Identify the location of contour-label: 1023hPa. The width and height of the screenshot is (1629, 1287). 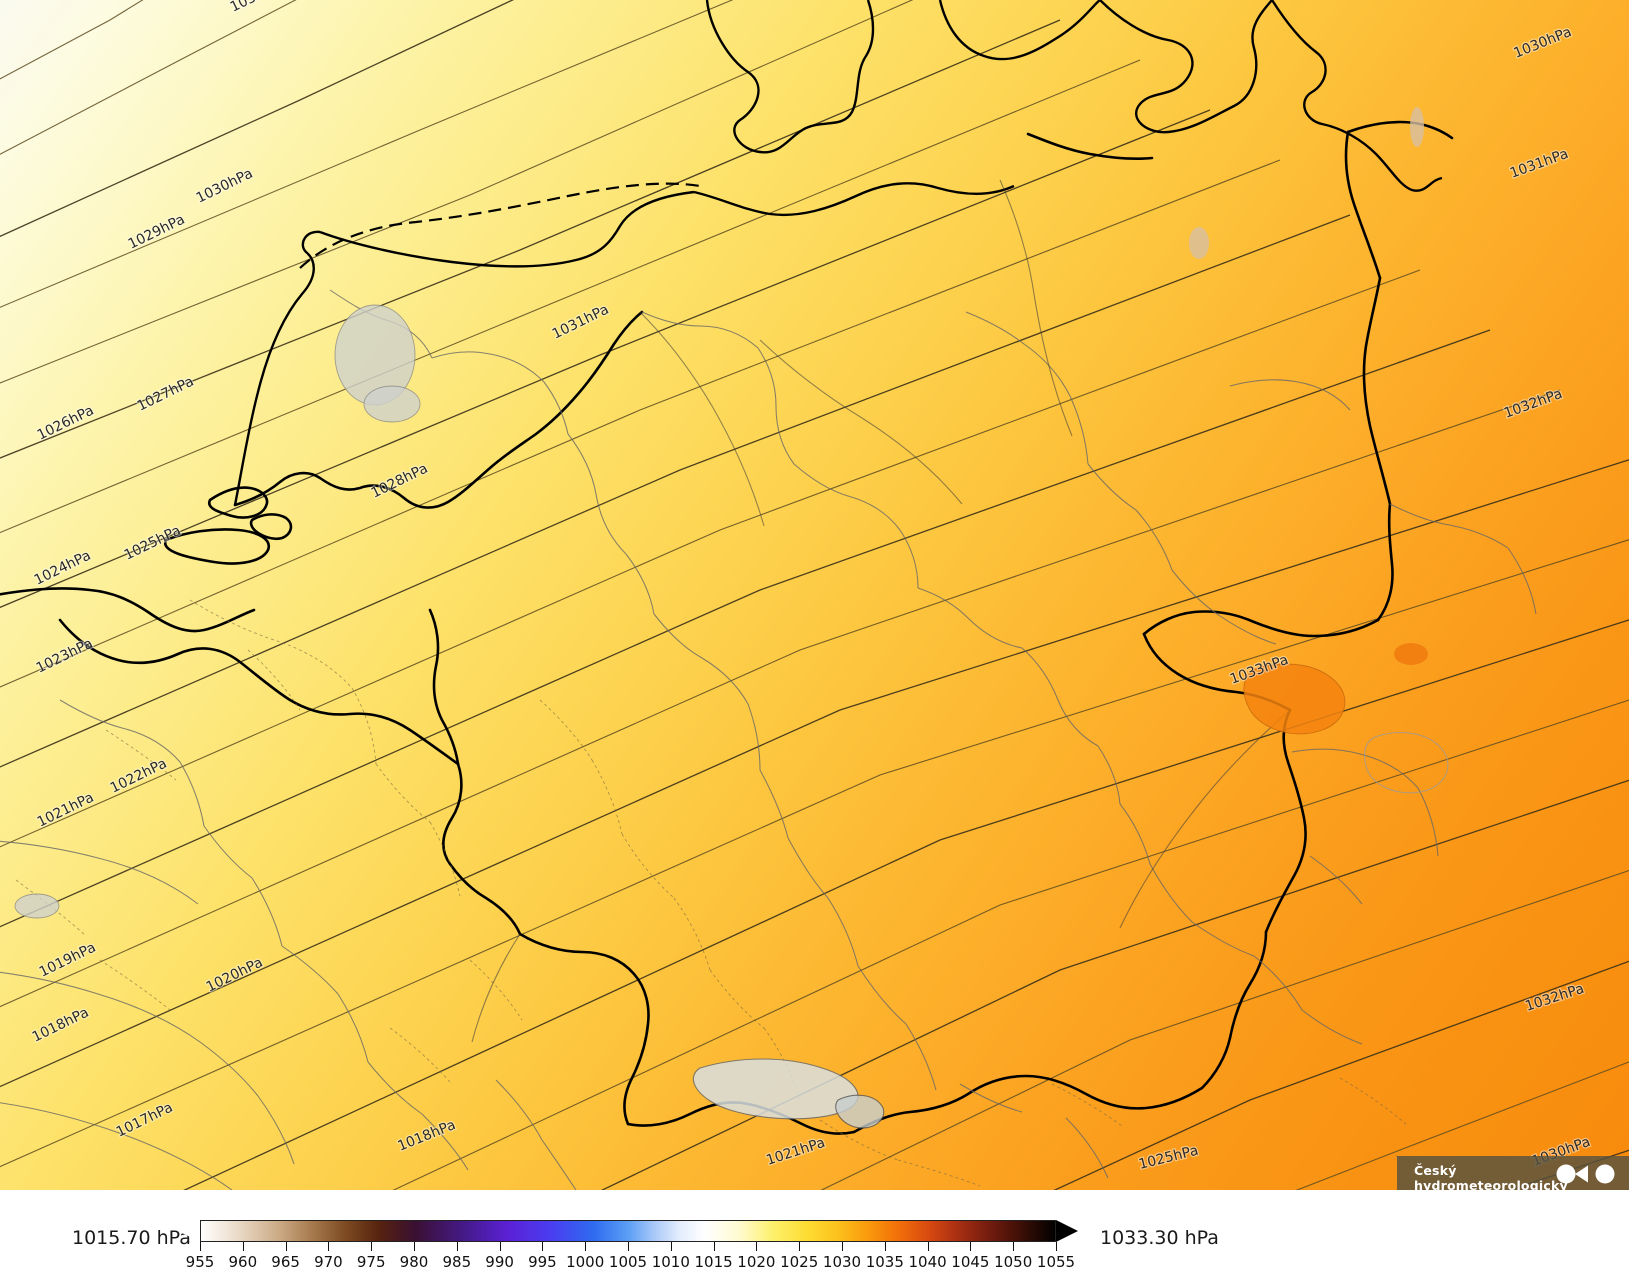
(65, 656).